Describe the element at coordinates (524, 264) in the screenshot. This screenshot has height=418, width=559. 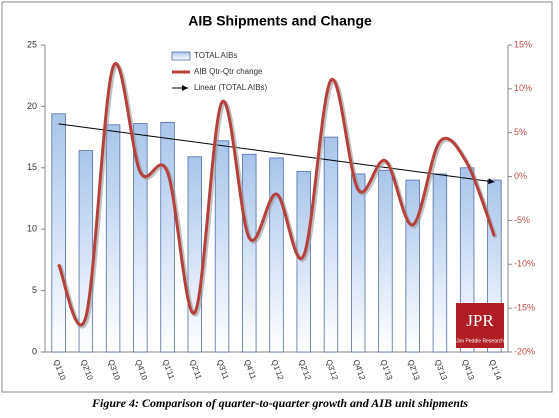
I see `y2-tick-label: -10%` at that location.